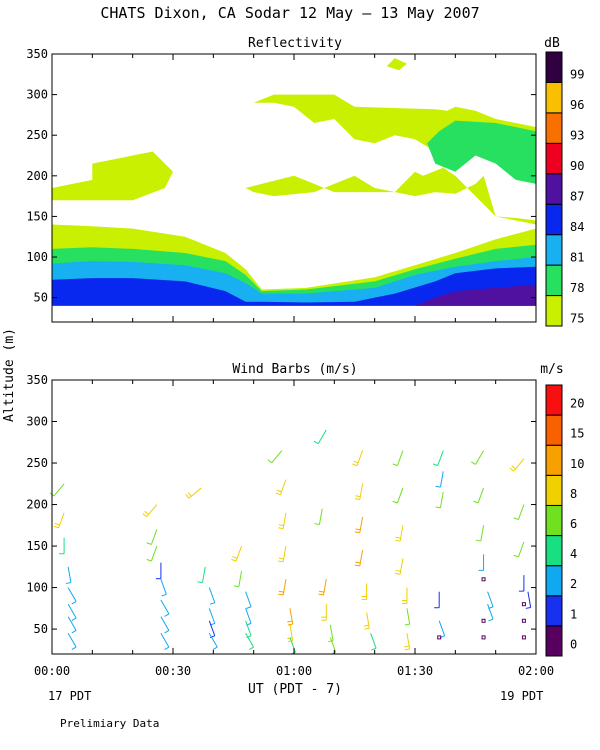 The image size is (600, 750). What do you see at coordinates (577, 136) in the screenshot?
I see `colorbar-label: 93` at bounding box center [577, 136].